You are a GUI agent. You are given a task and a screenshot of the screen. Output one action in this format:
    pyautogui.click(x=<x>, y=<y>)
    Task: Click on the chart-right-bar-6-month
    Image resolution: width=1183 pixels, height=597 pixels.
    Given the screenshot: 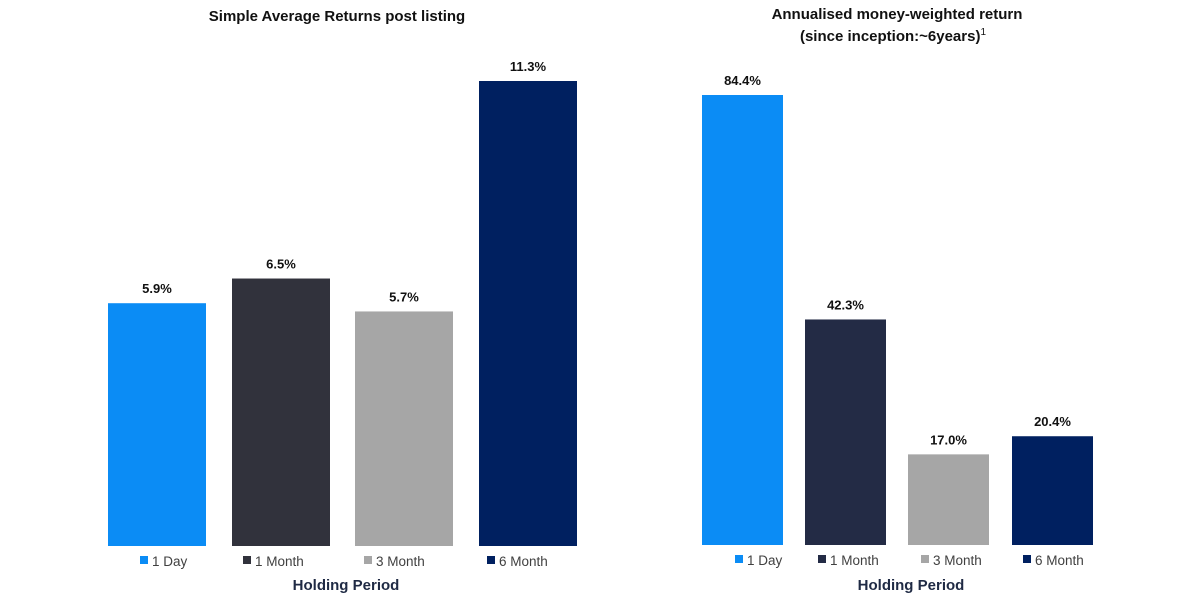 What is the action you would take?
    pyautogui.click(x=1052, y=490)
    